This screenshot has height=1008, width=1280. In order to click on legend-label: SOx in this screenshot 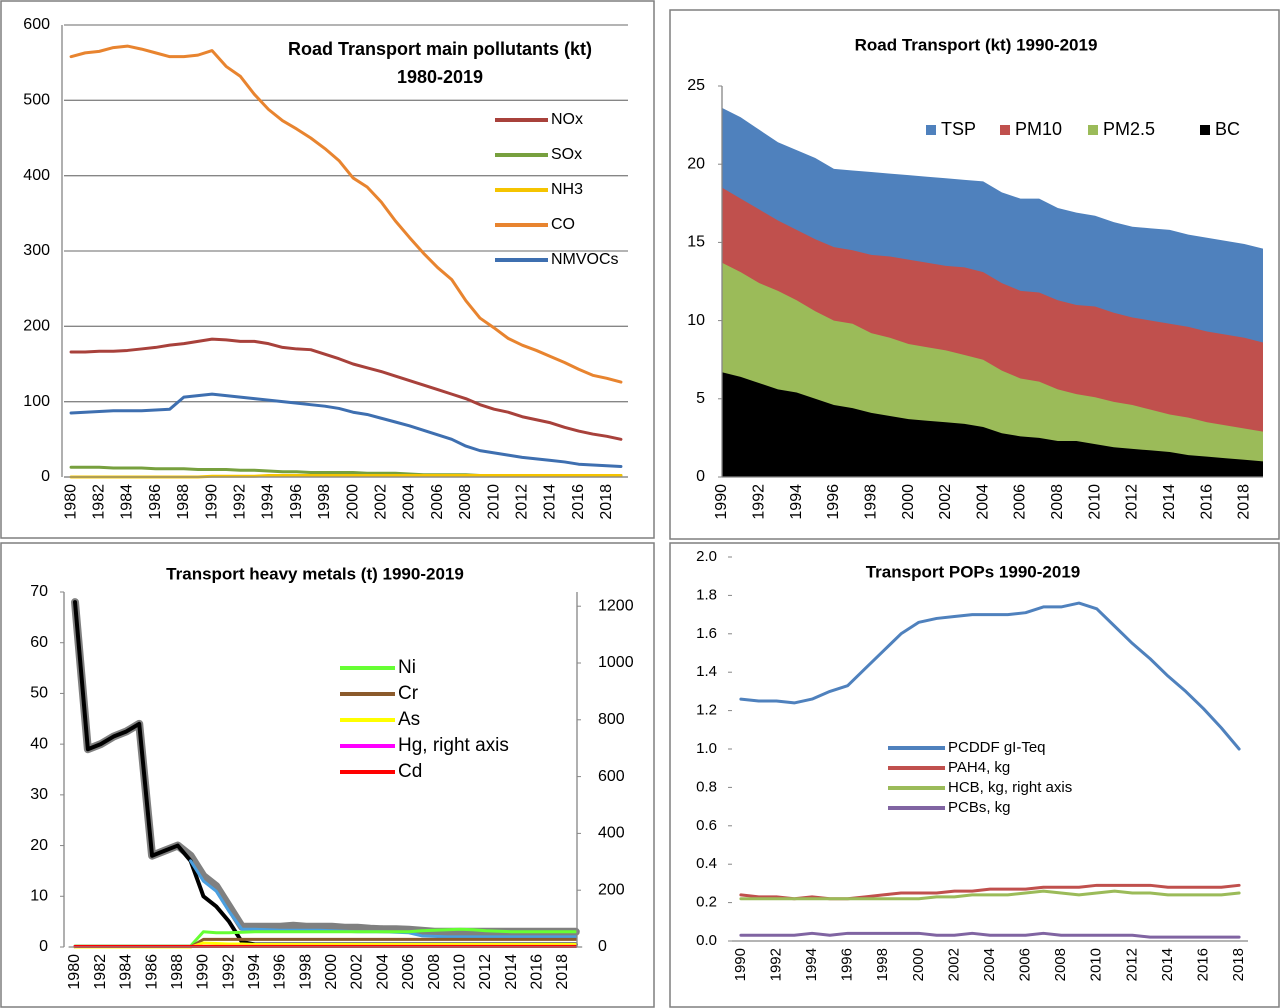, I will do `click(566, 154)`.